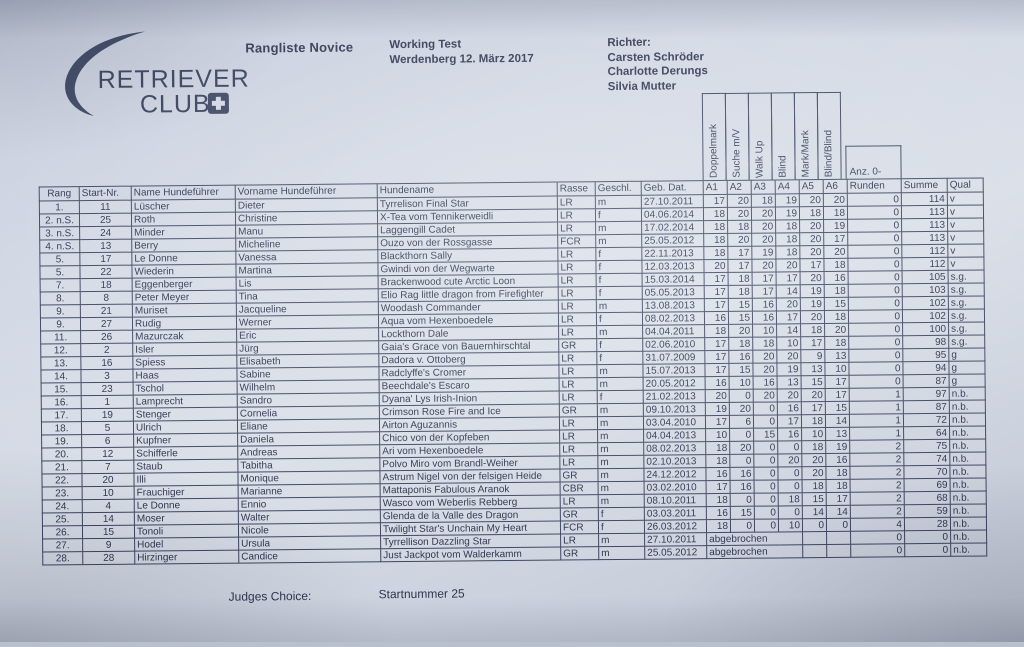  Describe the element at coordinates (835, 226) in the screenshot. I see `cell-a6: 19` at that location.